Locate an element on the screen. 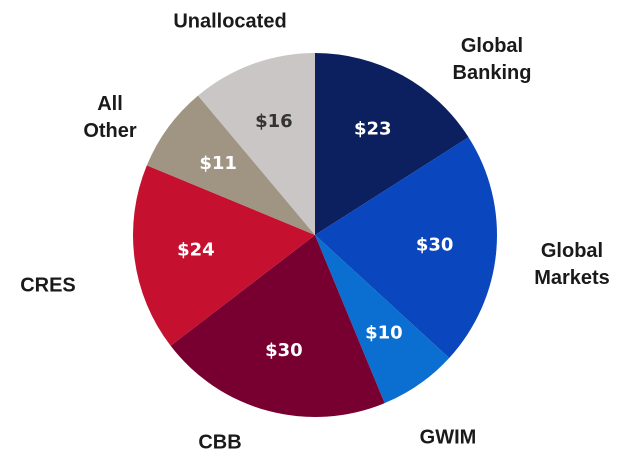 The width and height of the screenshot is (623, 456). category-label: All Other is located at coordinates (110, 117).